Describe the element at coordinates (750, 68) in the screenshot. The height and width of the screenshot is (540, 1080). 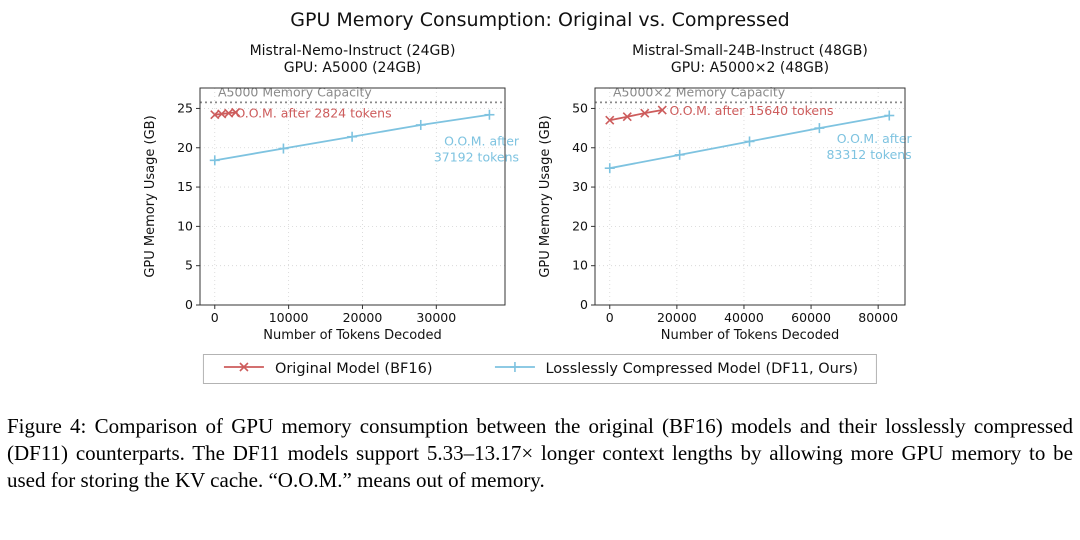
I see `svg-text: GPU: A5000×2 (48GB)` at that location.